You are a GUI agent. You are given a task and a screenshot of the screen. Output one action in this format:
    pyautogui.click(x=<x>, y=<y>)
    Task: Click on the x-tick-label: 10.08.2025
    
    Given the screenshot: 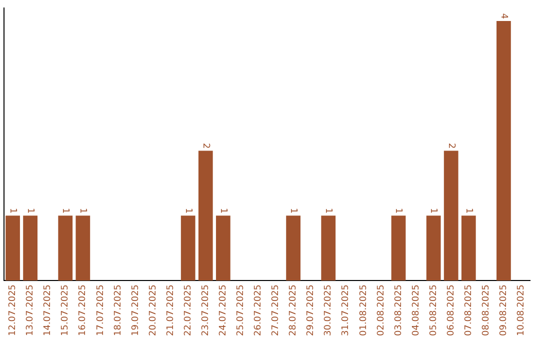 What is the action you would take?
    pyautogui.click(x=521, y=310)
    